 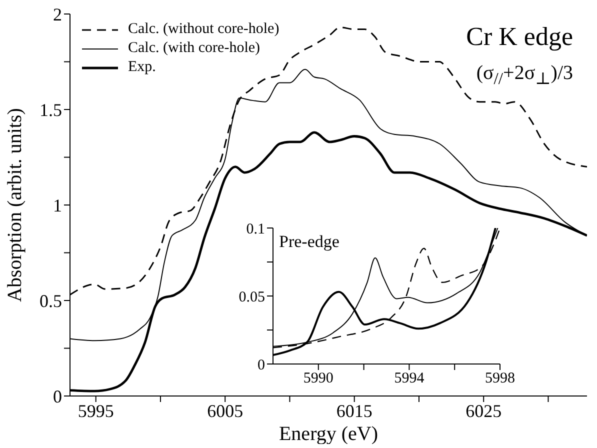 What do you see at coordinates (500, 378) in the screenshot?
I see `x-tick-label: 5998` at bounding box center [500, 378].